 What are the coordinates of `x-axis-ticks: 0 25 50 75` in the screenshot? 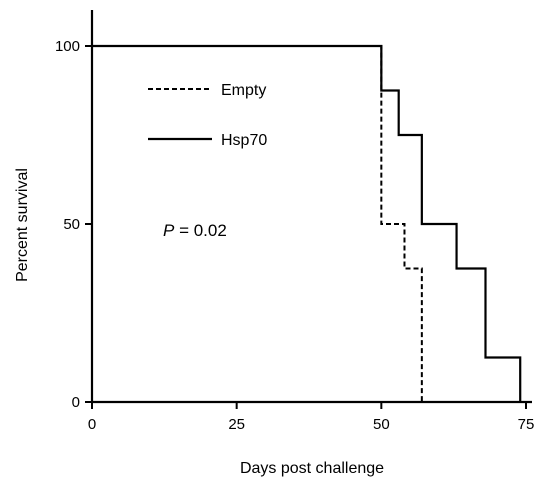 It's located at (311, 417).